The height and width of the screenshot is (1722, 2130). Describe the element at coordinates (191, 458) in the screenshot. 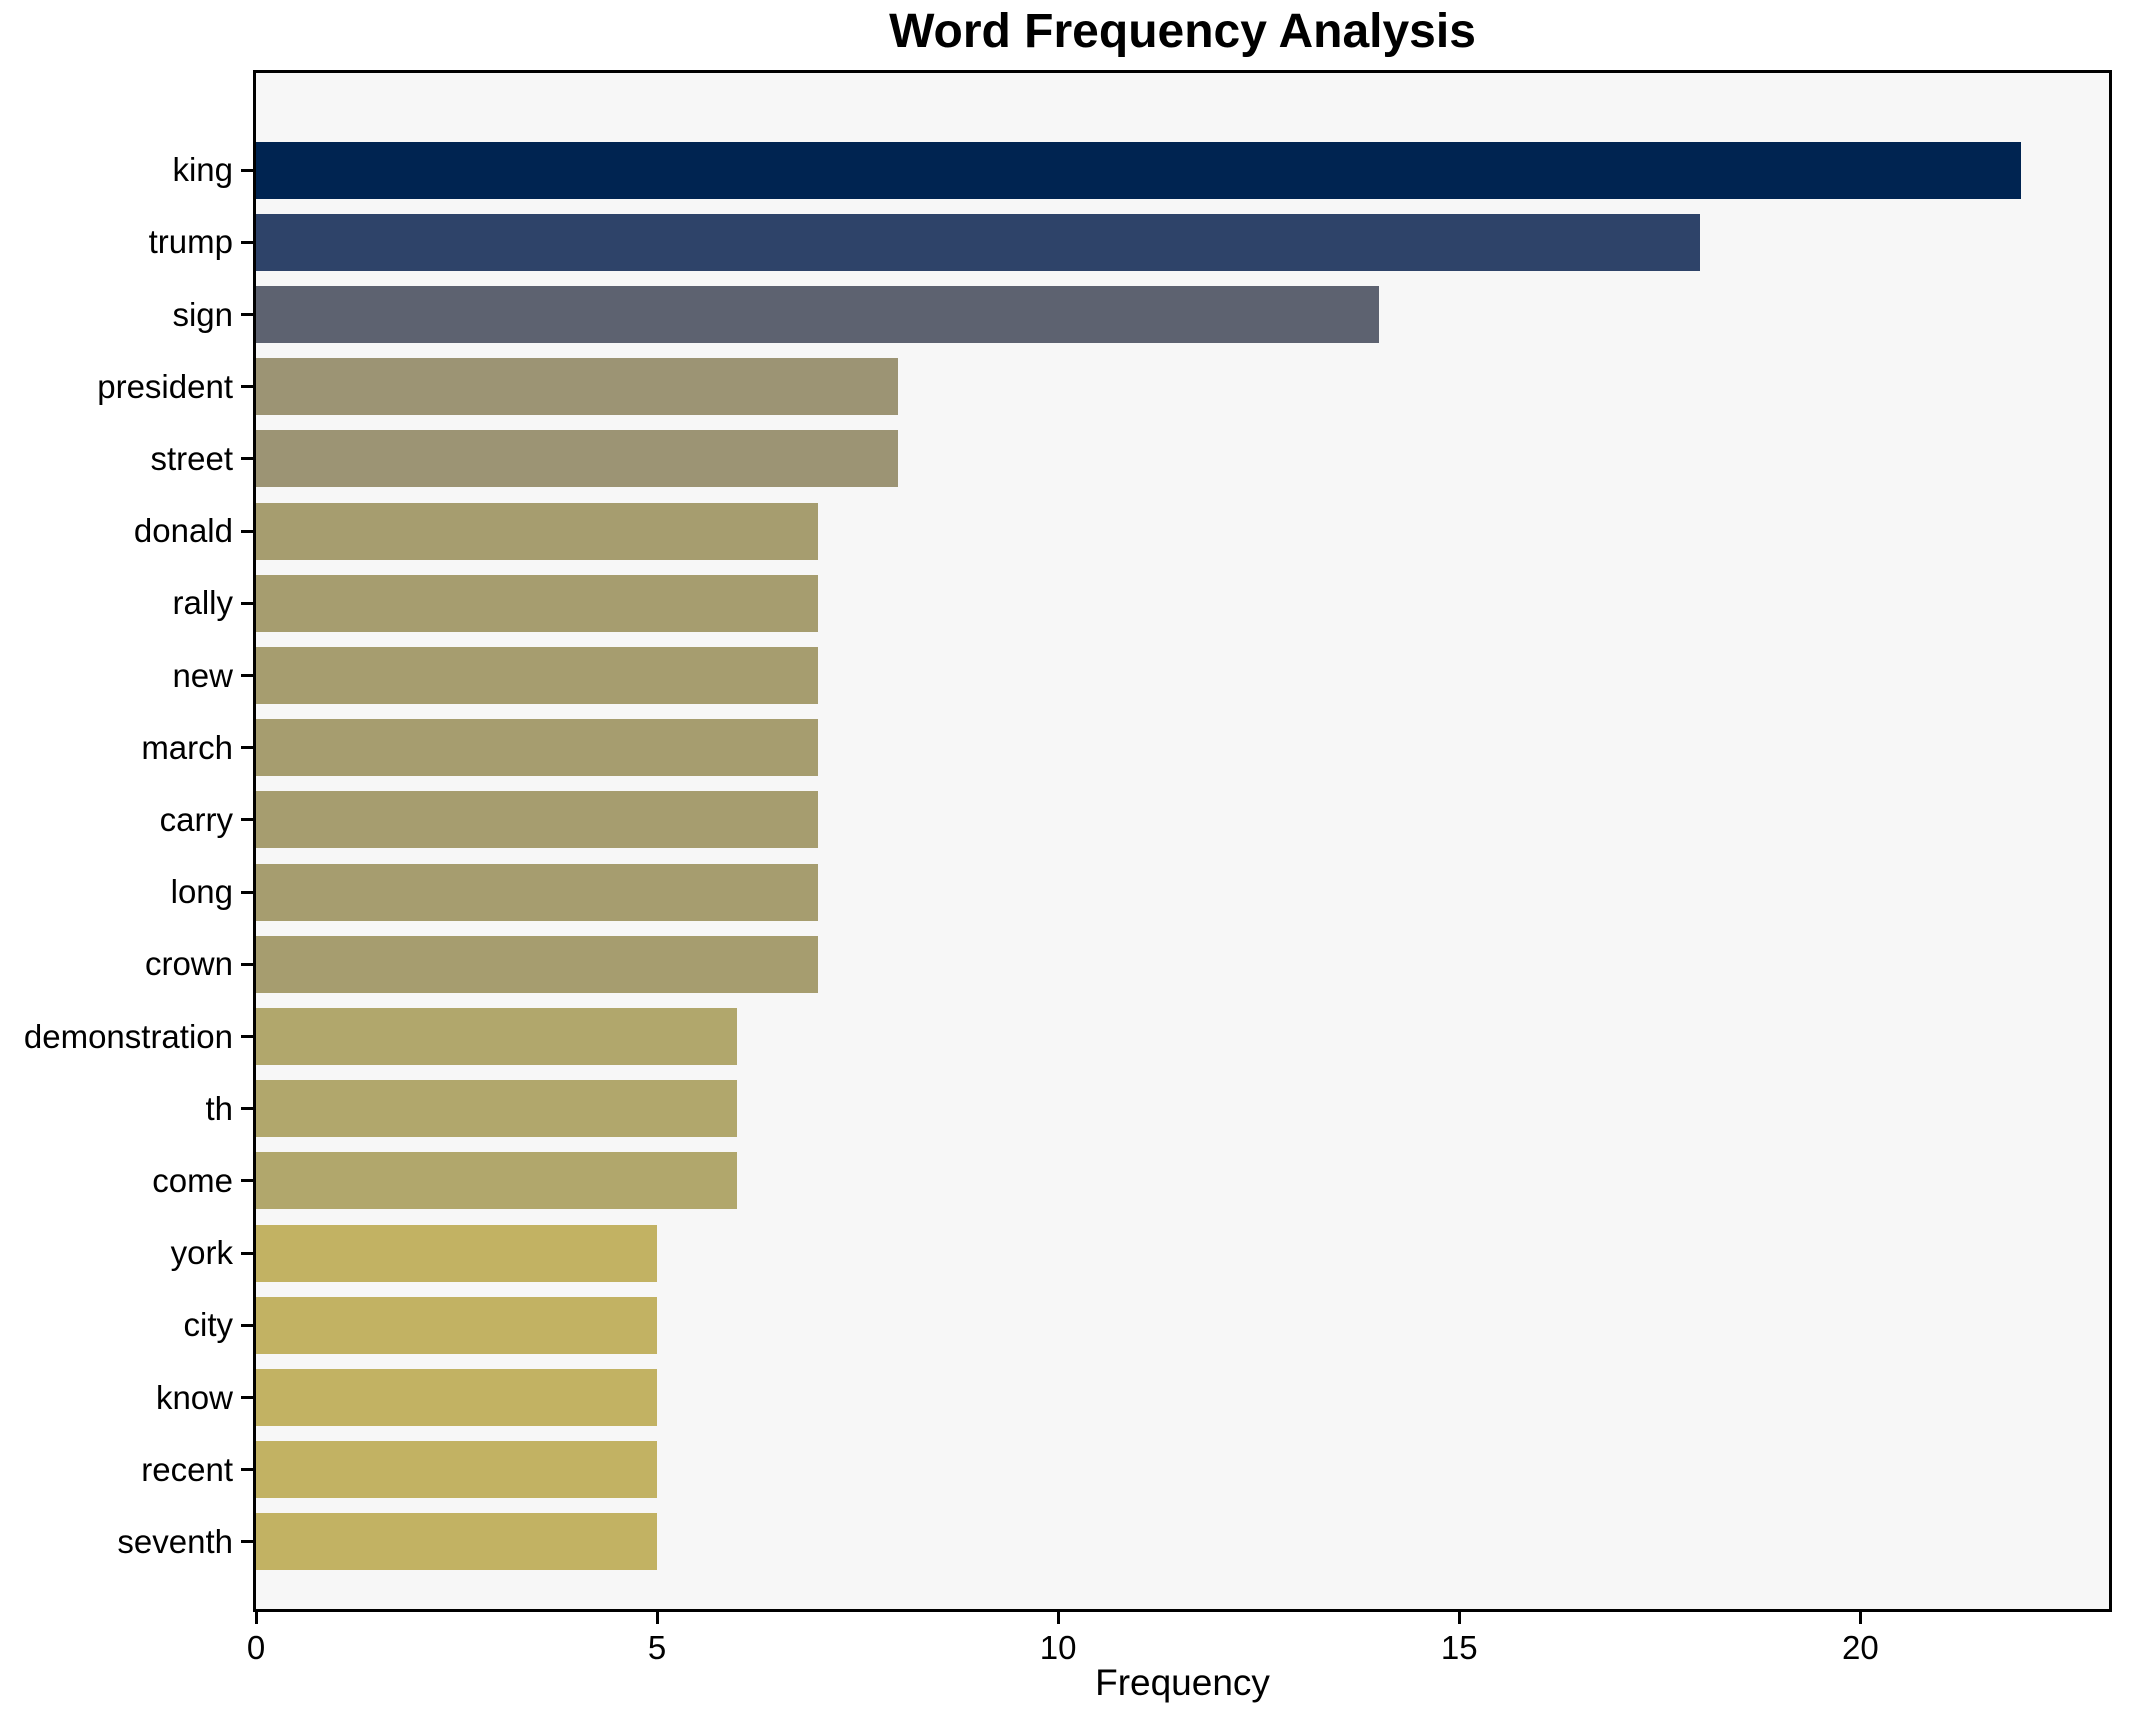

I see `y-tick-label-street: street` at that location.